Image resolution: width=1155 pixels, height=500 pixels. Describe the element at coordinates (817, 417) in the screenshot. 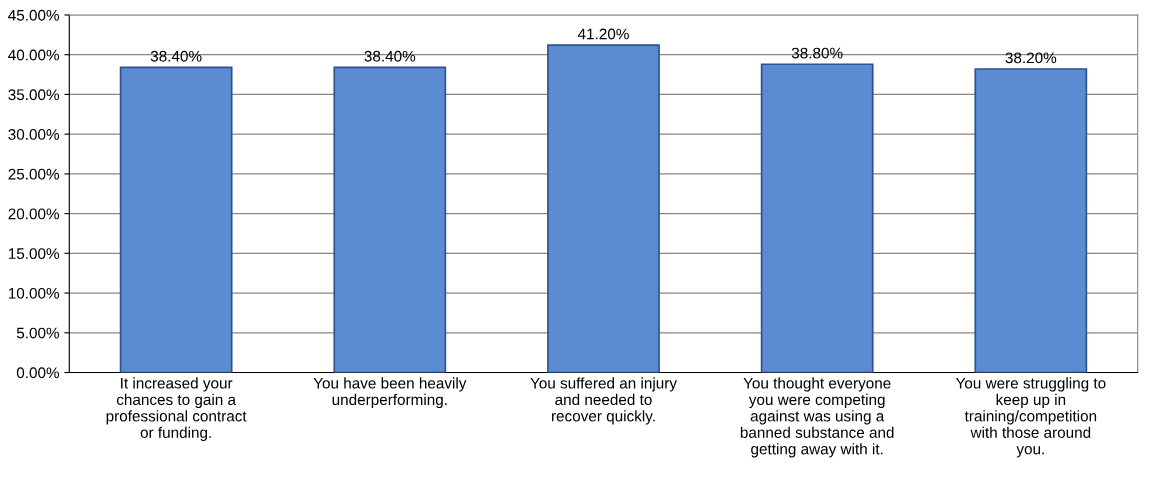

I see `x-tick-label: You thought everyone you were competing against was using a banned substance and getting away with it.` at that location.